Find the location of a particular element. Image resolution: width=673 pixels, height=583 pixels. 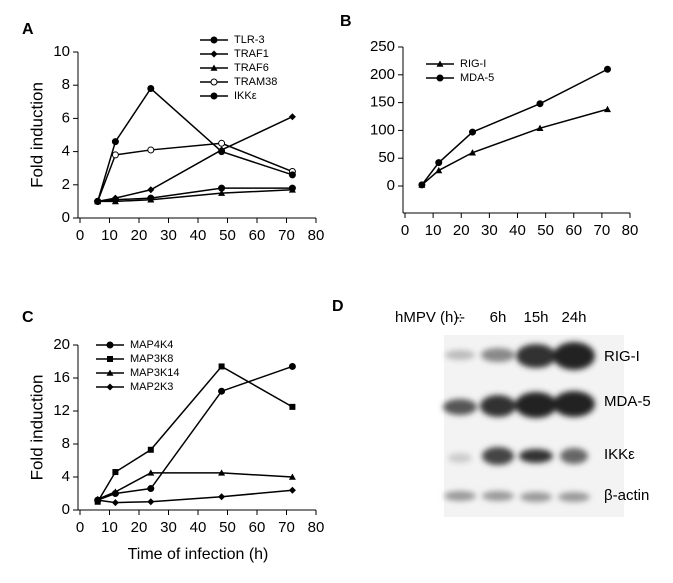

legend-label: MAP3K14 is located at coordinates (155, 373).